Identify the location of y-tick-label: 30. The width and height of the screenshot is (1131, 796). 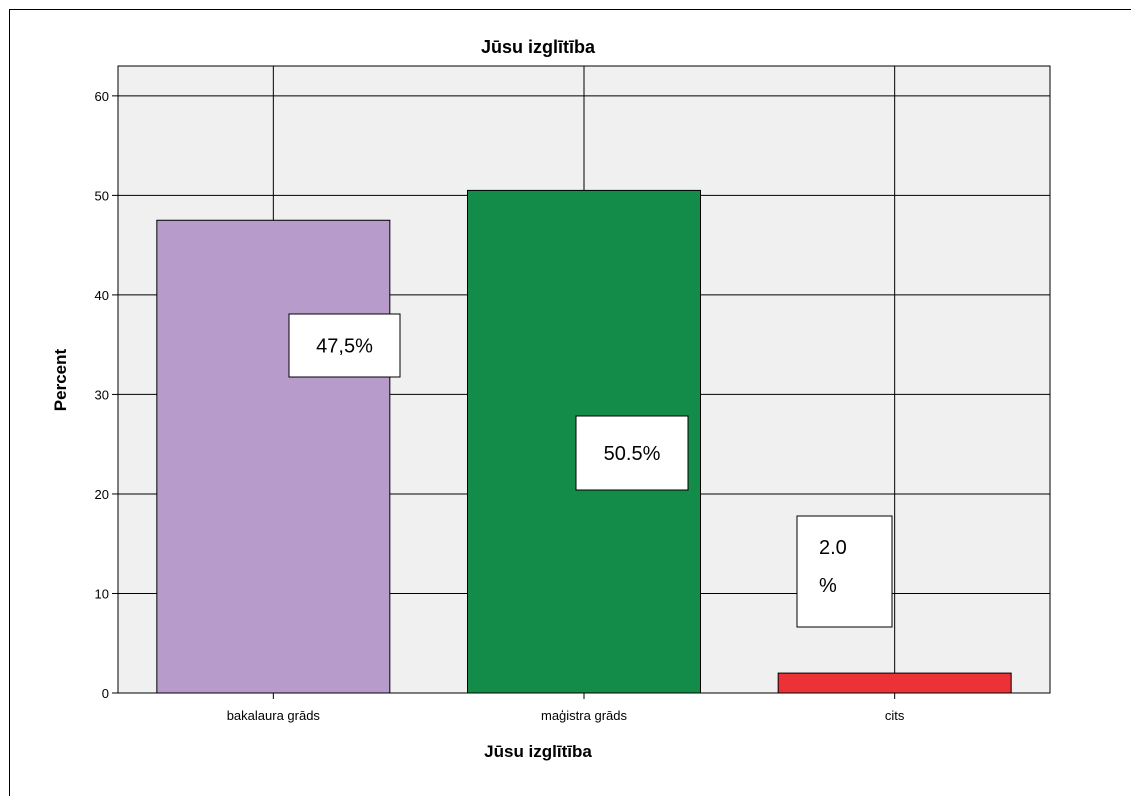
(102, 394).